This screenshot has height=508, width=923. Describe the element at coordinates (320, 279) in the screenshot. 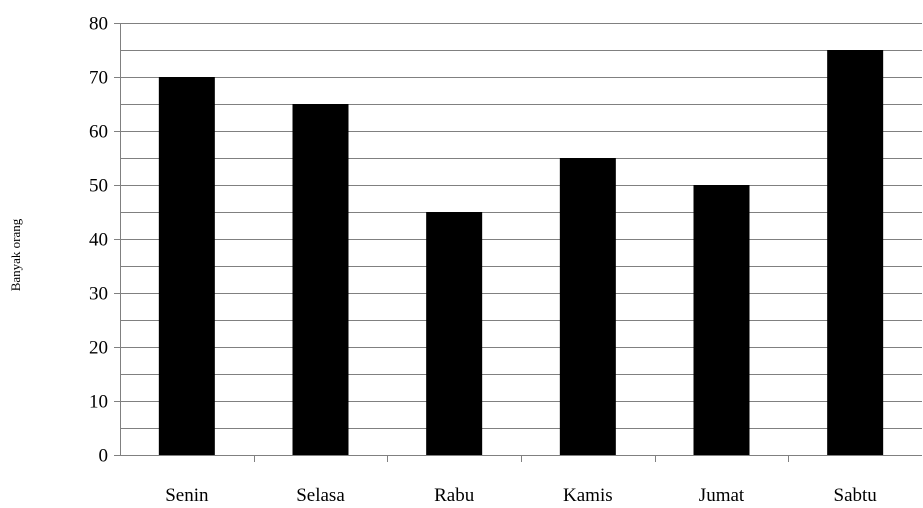

I see `bar-selasa` at that location.